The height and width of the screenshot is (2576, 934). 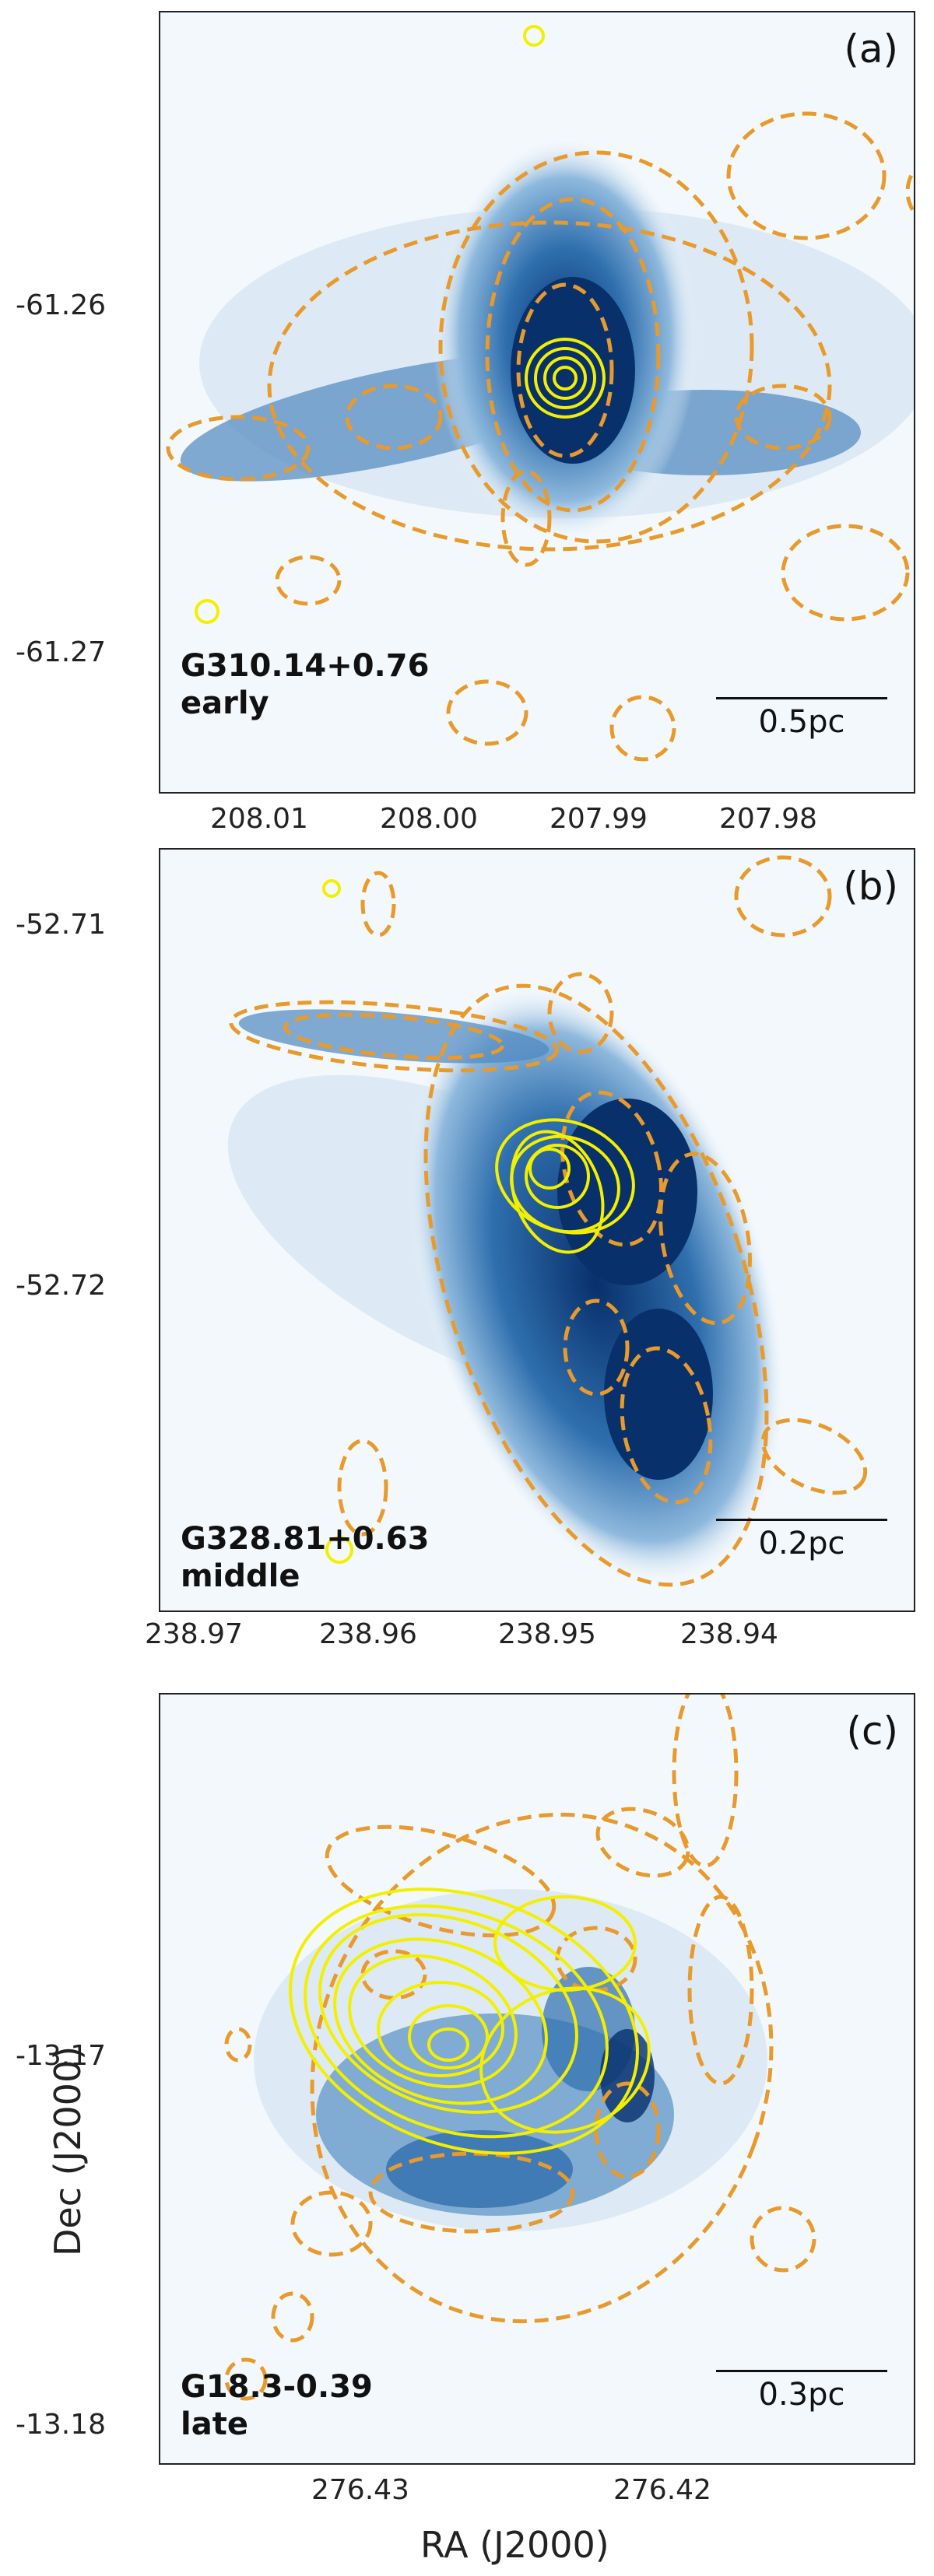 What do you see at coordinates (305, 666) in the screenshot?
I see `panel-a-source-name: G310.14+0.76` at bounding box center [305, 666].